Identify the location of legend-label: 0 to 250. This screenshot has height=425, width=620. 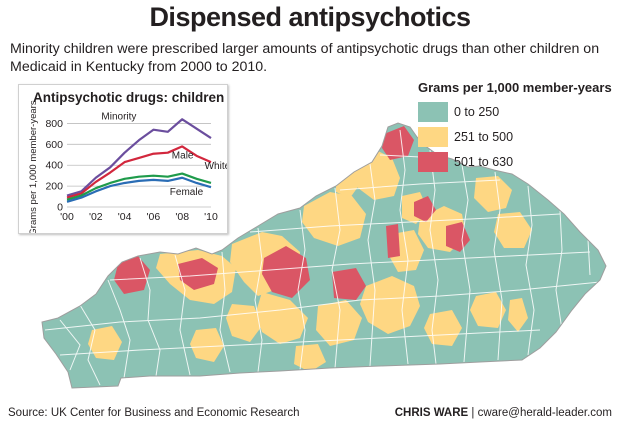
(477, 112).